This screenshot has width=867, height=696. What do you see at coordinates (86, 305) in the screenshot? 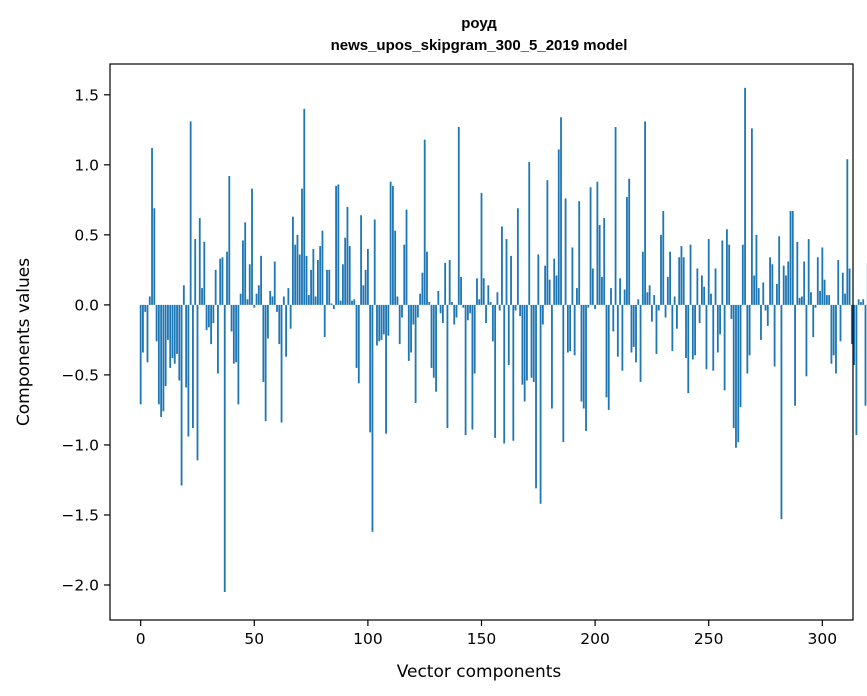
I see `y-tick-label: 0.0` at bounding box center [86, 305].